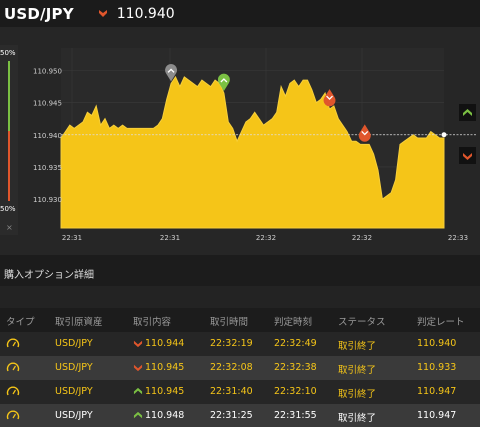  What do you see at coordinates (444, 135) in the screenshot?
I see `current-rate-dot` at bounding box center [444, 135].